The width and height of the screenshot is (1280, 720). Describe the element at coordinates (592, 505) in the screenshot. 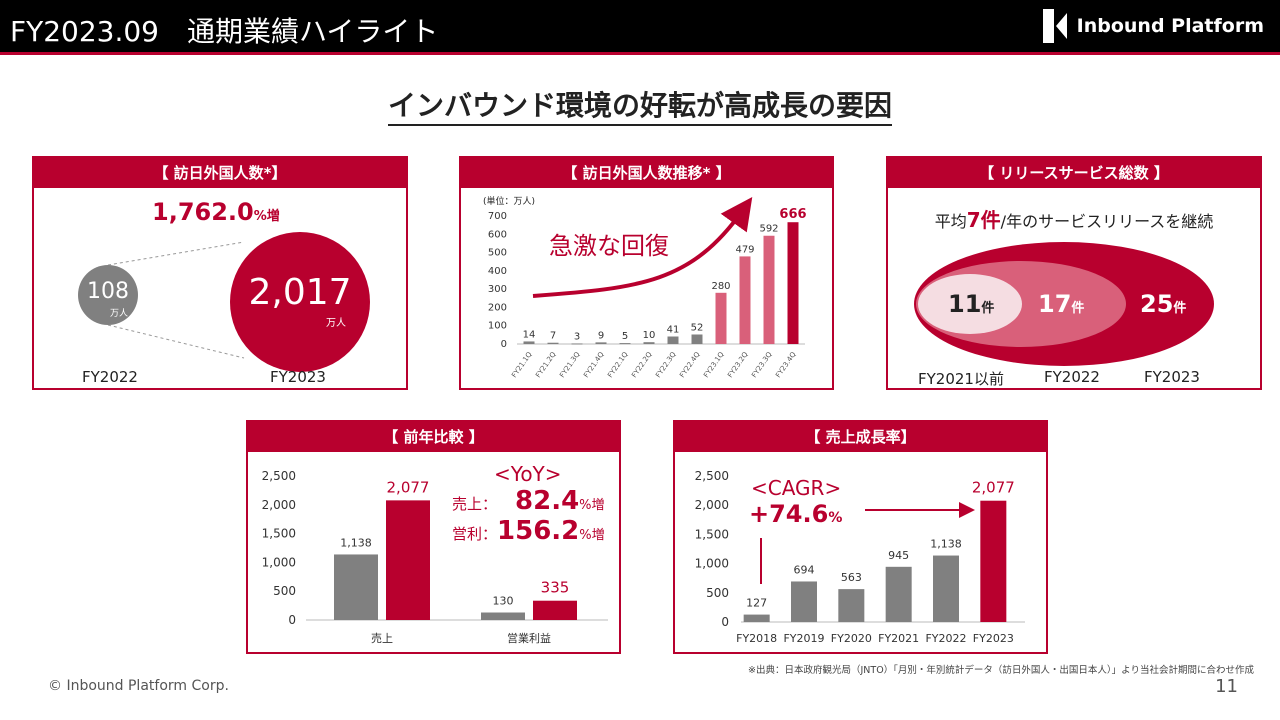

I see `yoy-sales-unit: %増` at that location.